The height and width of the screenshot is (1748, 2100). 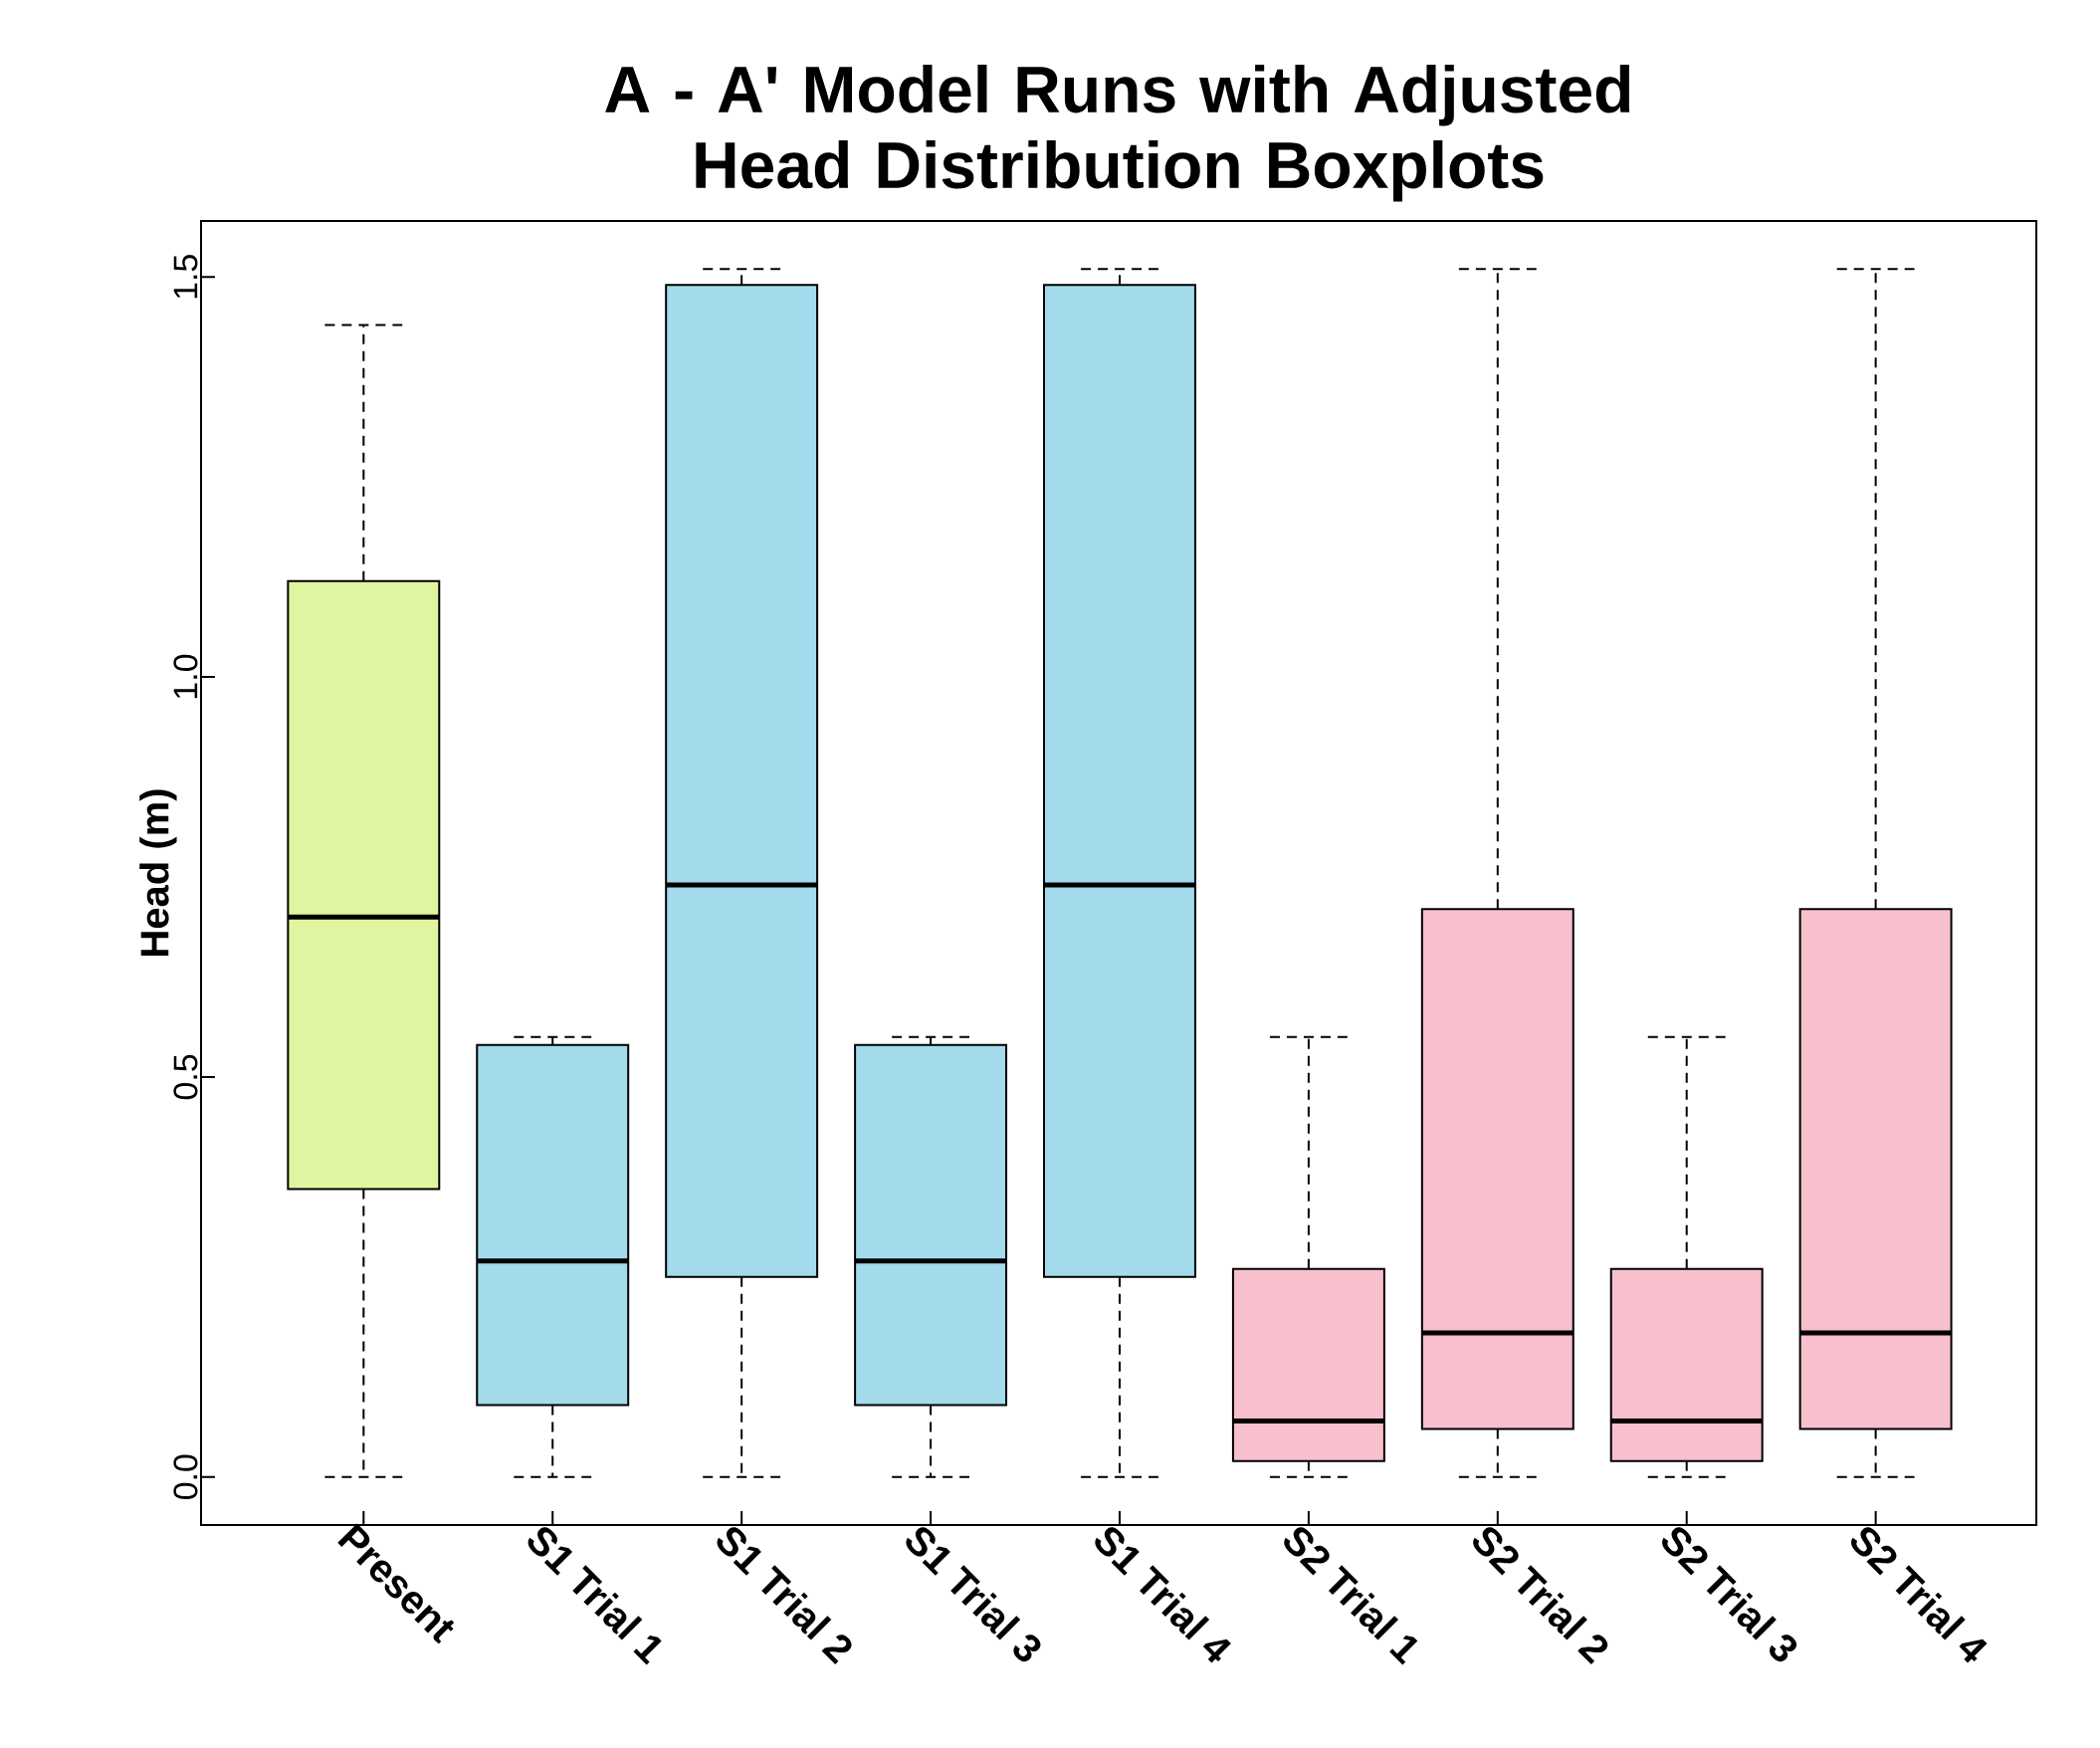 What do you see at coordinates (158, 872) in the screenshot?
I see `y-axis-title: Head (m)` at bounding box center [158, 872].